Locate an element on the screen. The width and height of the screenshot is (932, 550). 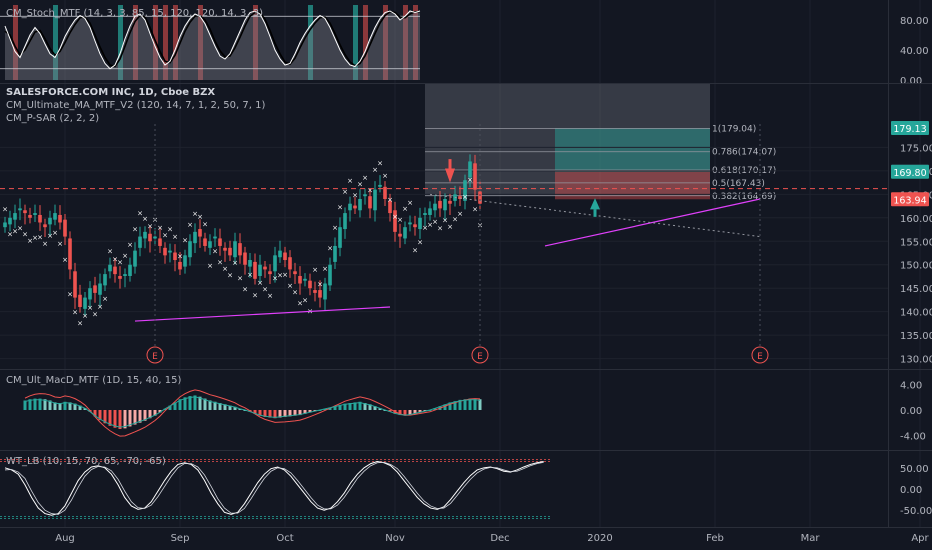
wt-tick-label: 50.00 is located at coordinates (914, 469).